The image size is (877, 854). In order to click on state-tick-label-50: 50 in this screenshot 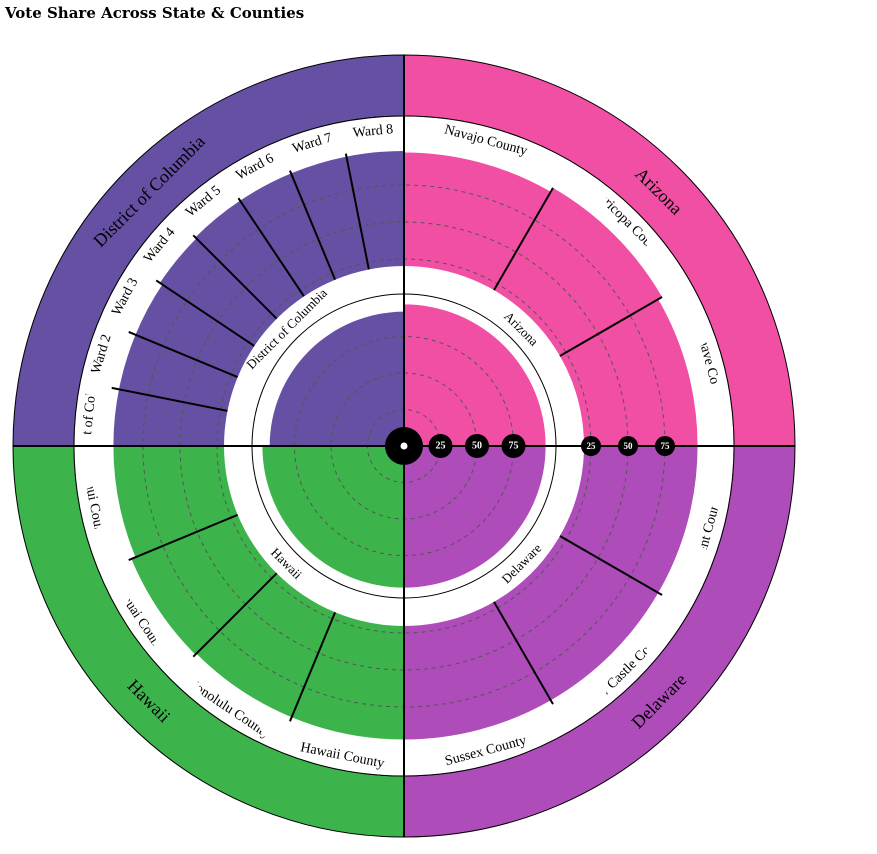, I will do `click(477, 446)`.